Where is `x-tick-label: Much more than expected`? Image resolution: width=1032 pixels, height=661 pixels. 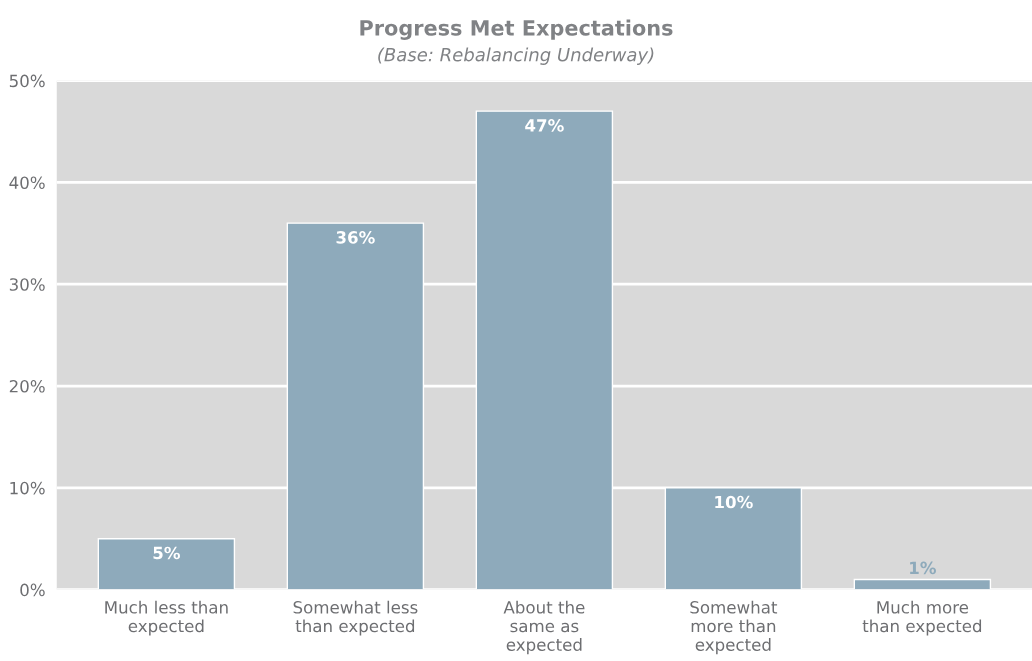 x-tick-label: Much more than expected is located at coordinates (922, 618).